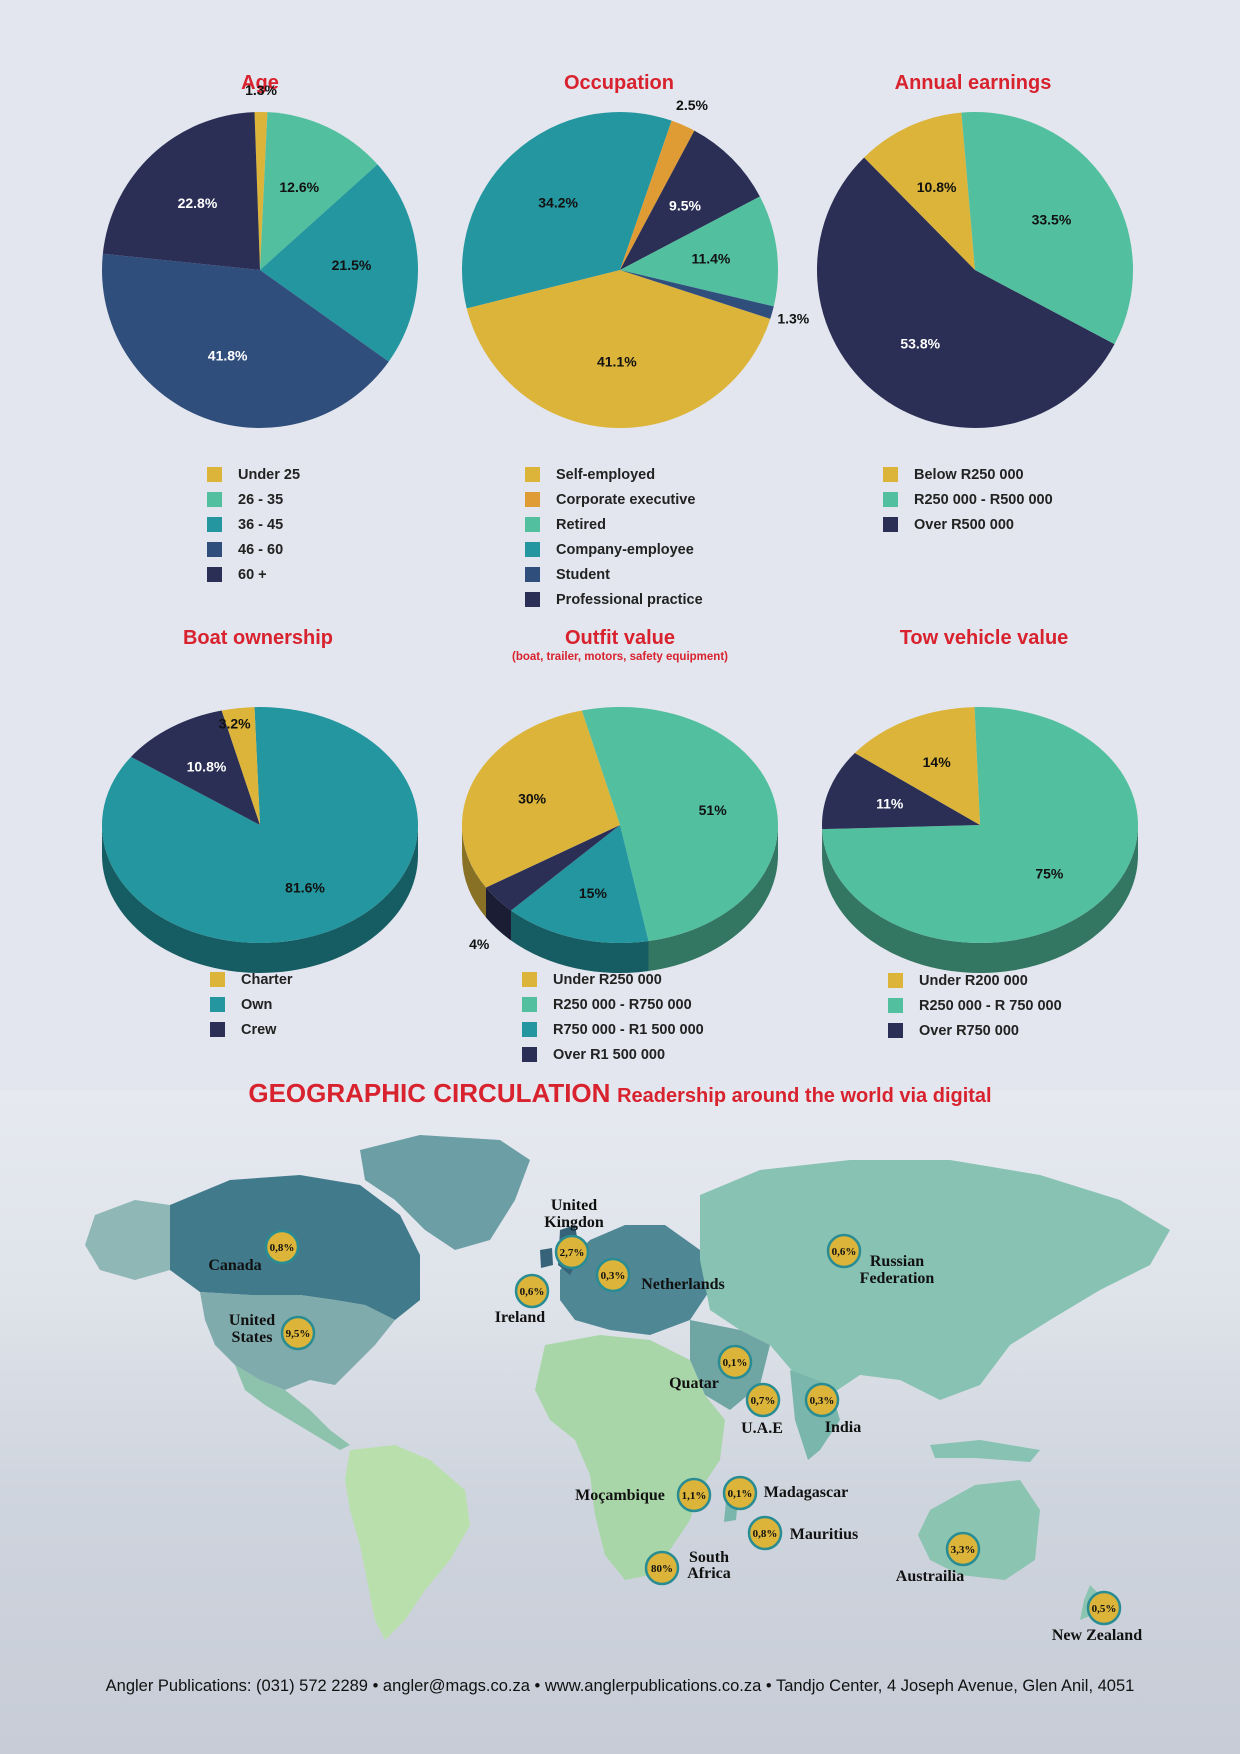  Describe the element at coordinates (260, 899) in the screenshot. I see `pie-wall-own` at that location.